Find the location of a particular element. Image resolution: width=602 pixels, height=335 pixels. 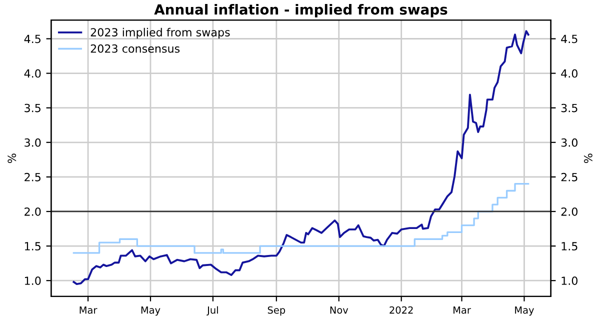

y2-tick-label: 3.0 is located at coordinates (569, 142).